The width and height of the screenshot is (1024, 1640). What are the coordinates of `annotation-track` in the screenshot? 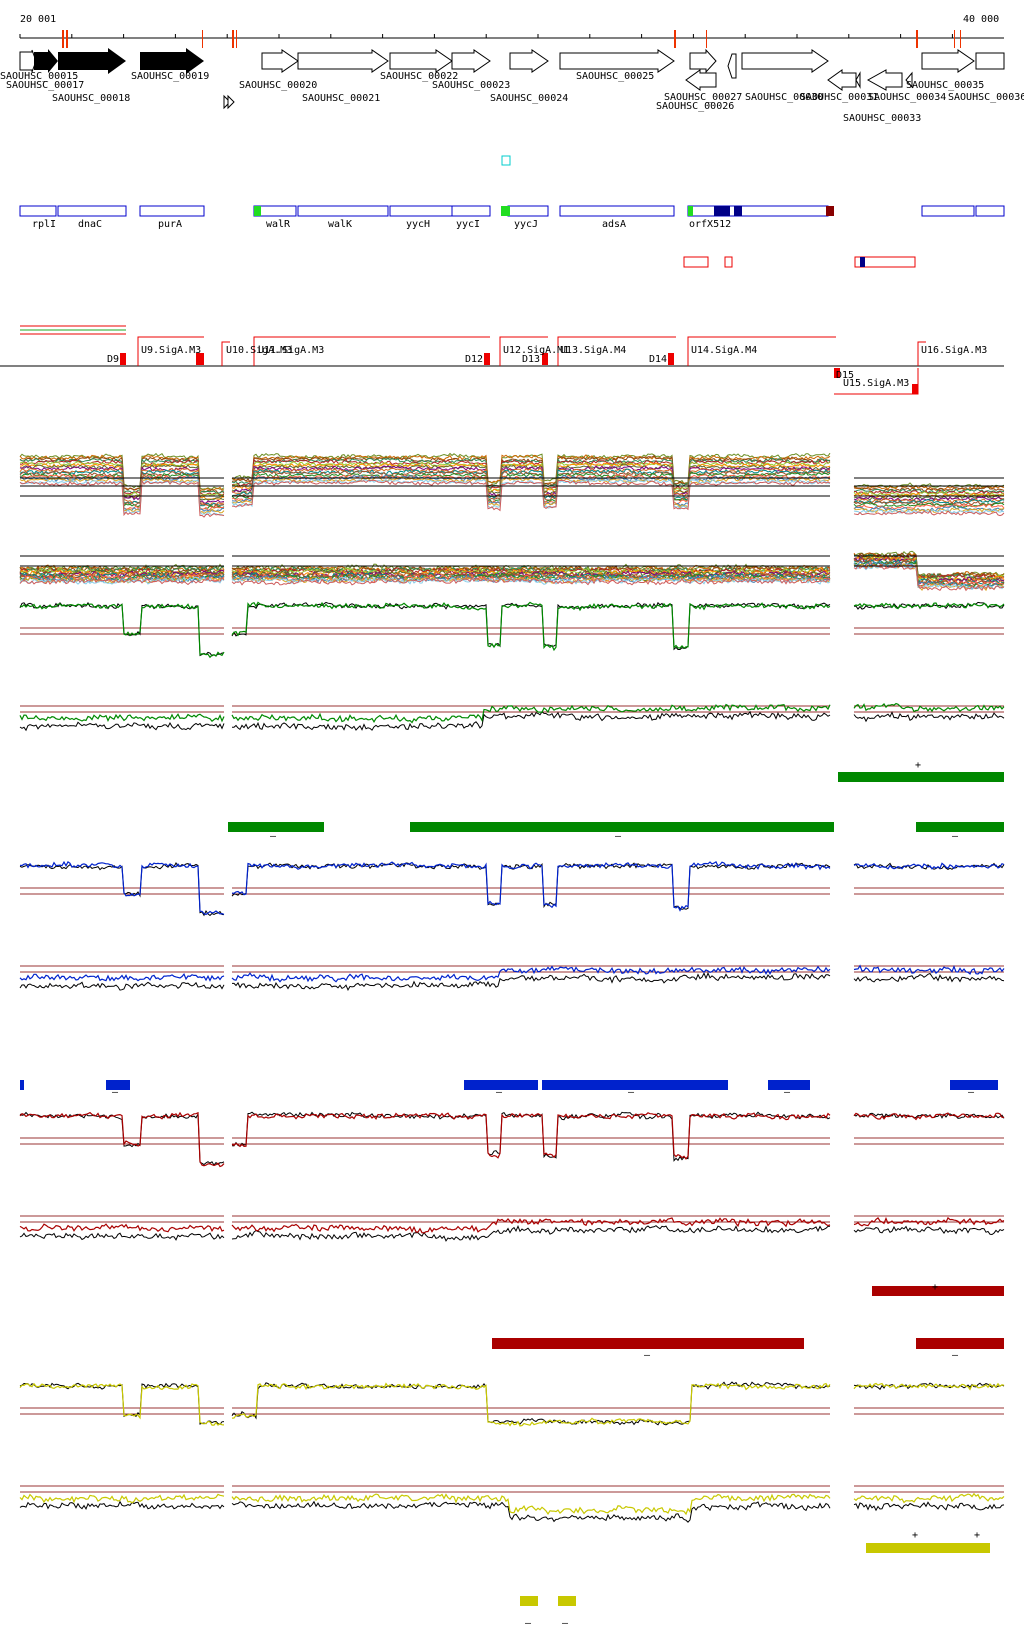 It's located at (512, 211).